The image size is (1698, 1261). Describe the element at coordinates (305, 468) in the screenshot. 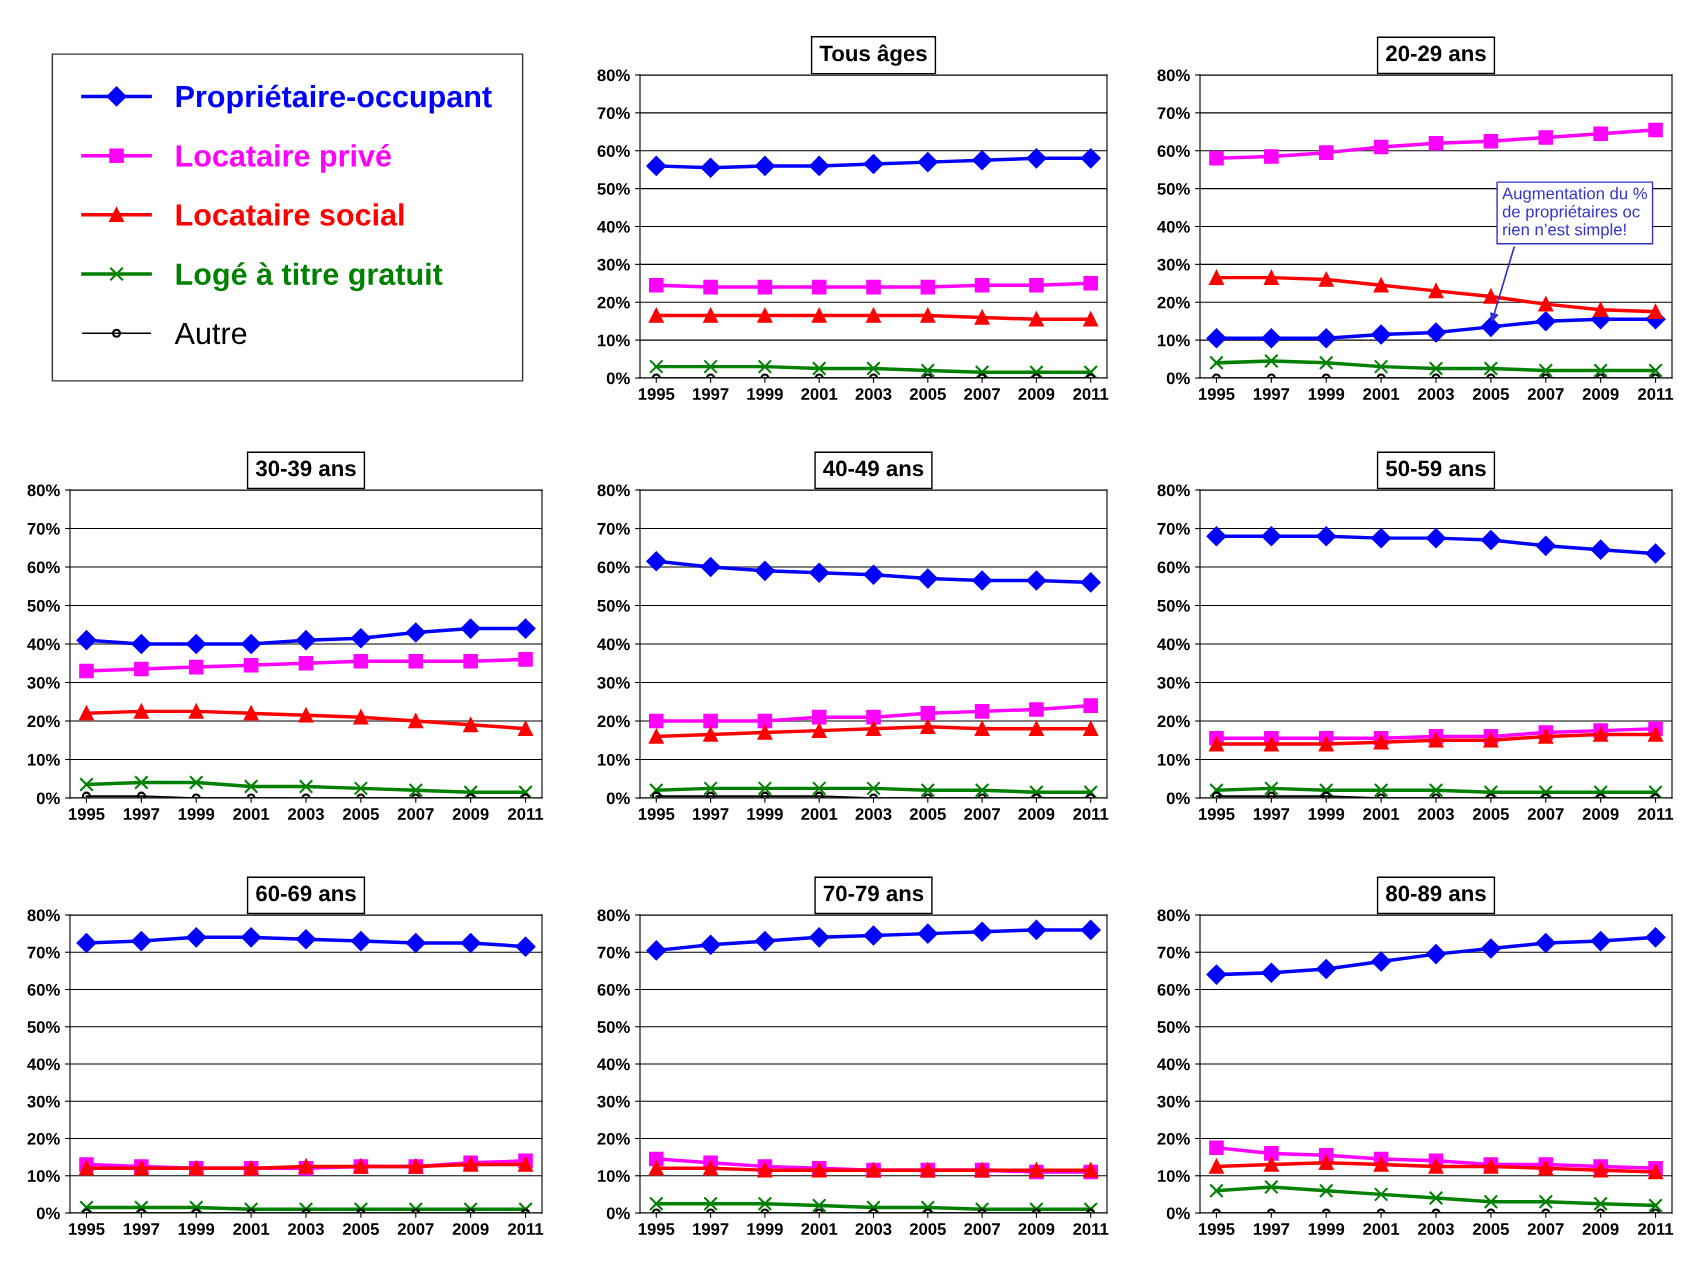

I see `chart-title: 30-39 ans` at that location.